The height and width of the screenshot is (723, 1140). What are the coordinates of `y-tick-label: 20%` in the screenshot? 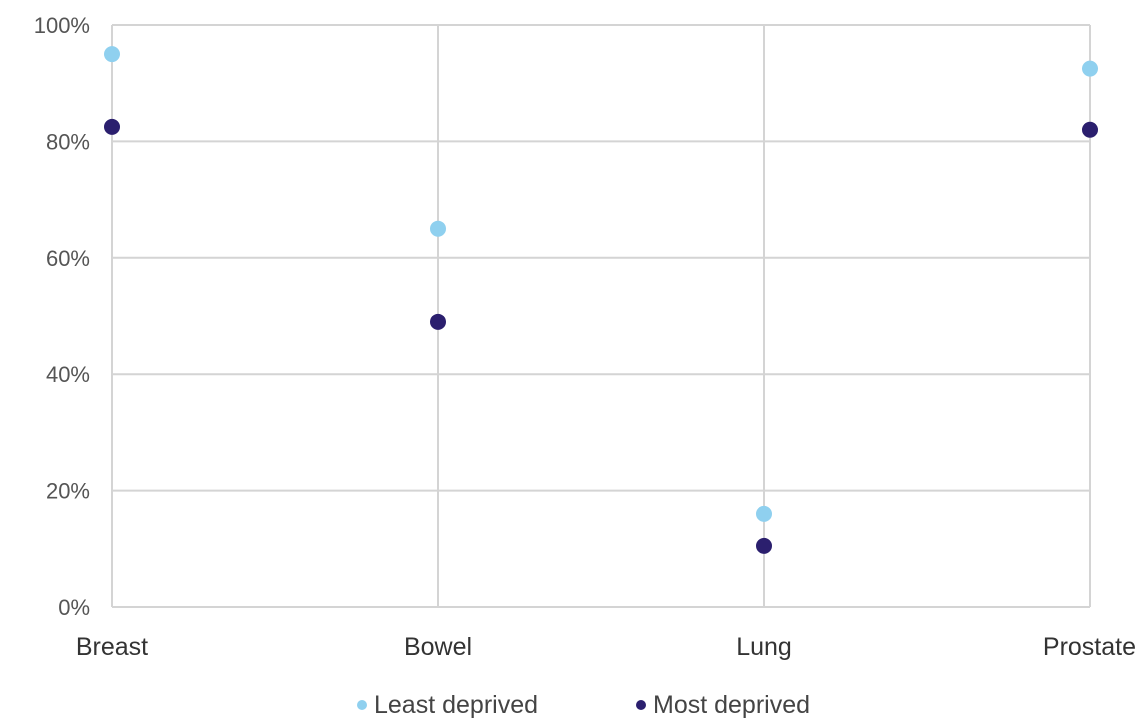 It's located at (68, 491).